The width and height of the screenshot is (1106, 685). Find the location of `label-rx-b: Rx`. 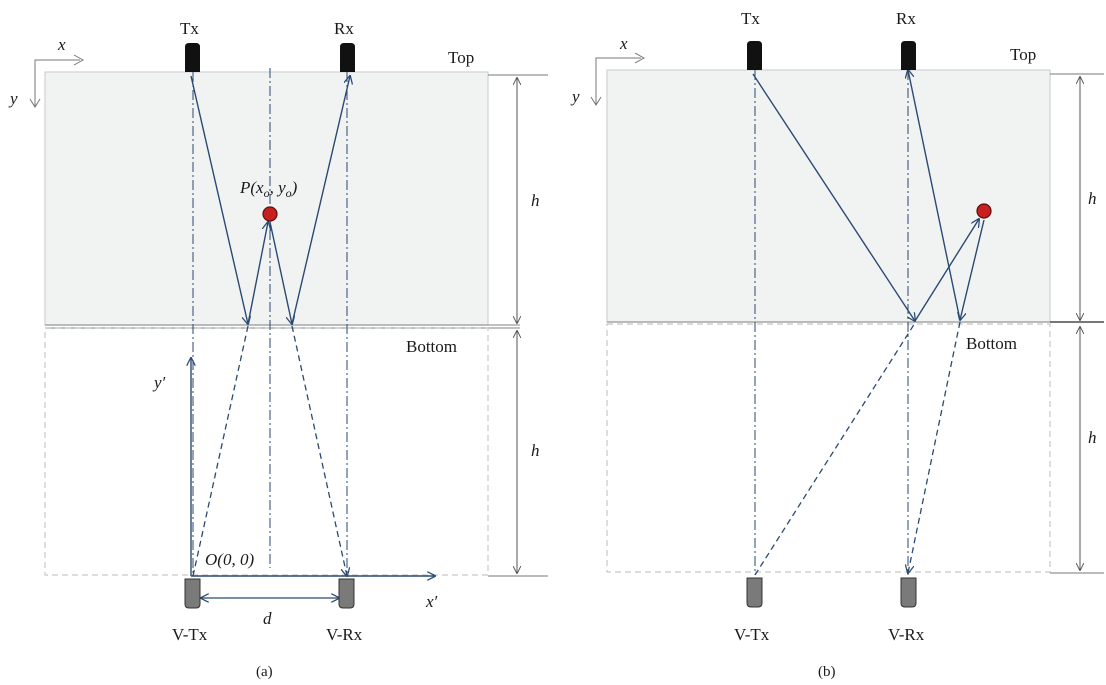

label-rx-b: Rx is located at coordinates (906, 18).